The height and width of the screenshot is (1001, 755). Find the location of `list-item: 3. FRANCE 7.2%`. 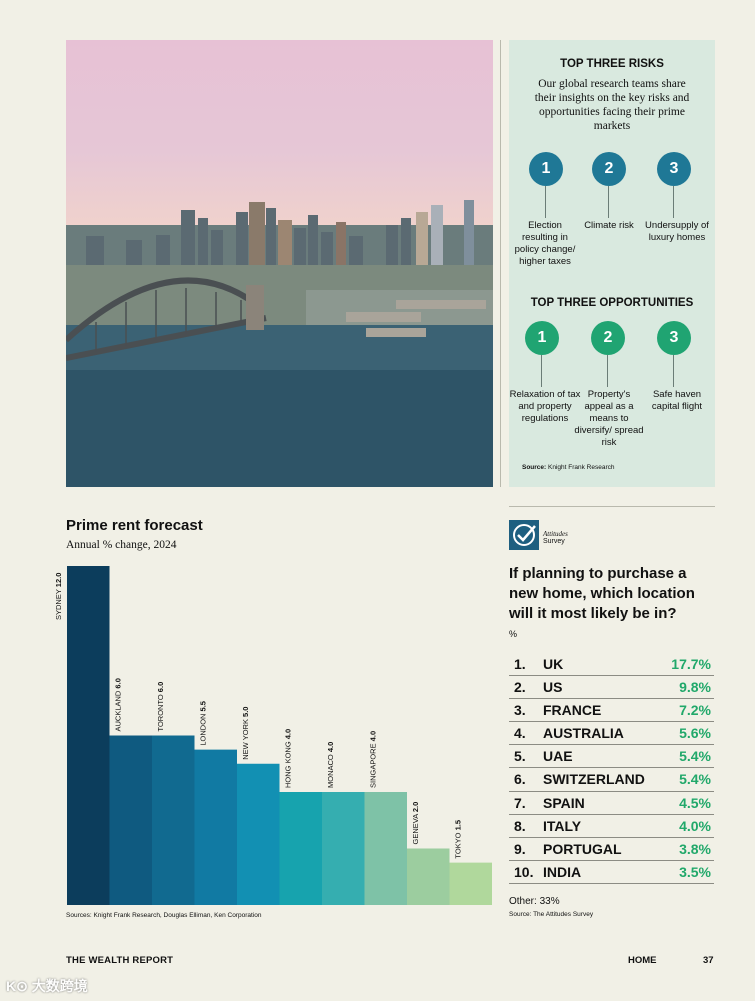

list-item: 3. FRANCE 7.2% is located at coordinates (611, 711).